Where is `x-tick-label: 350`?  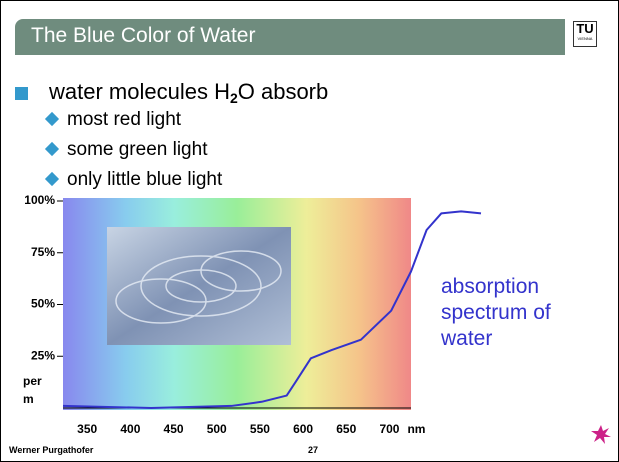 x-tick-label: 350 is located at coordinates (87, 429).